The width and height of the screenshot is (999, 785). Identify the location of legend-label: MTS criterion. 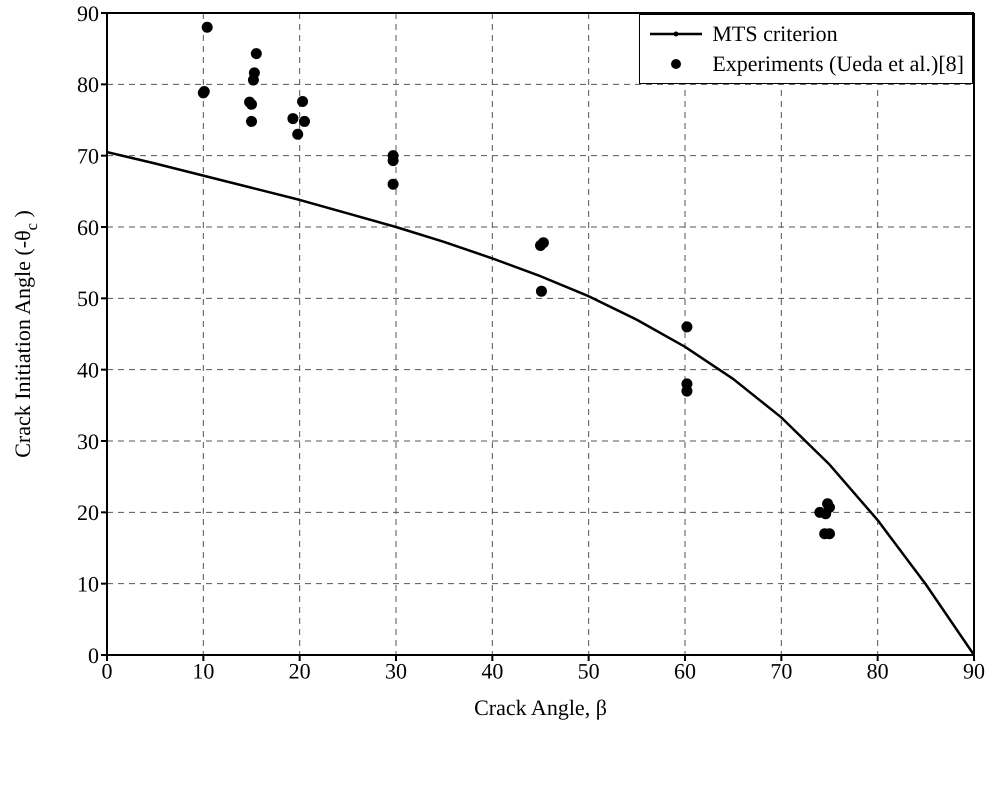
(775, 34).